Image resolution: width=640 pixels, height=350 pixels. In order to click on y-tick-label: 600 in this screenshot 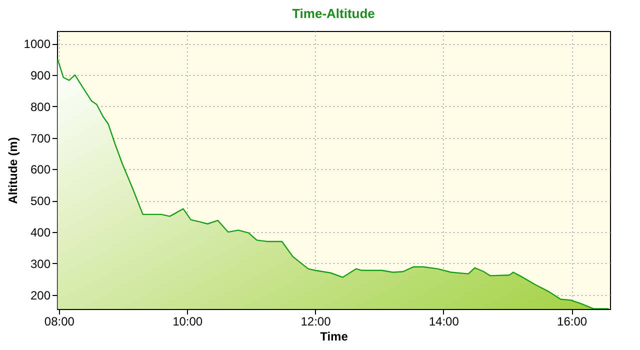, I will do `click(40, 169)`.